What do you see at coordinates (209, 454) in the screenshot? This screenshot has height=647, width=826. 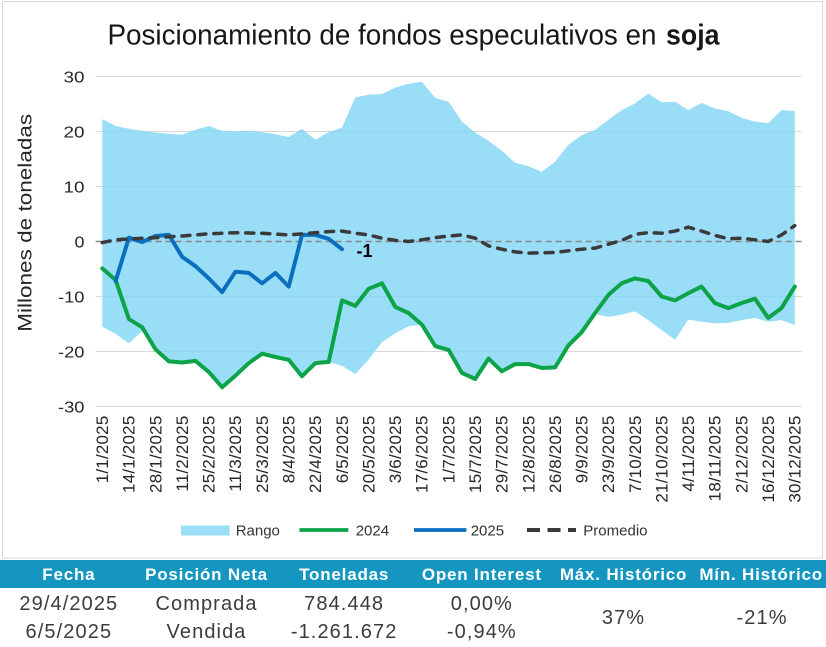 I see `svg-text: 25/2/2025` at bounding box center [209, 454].